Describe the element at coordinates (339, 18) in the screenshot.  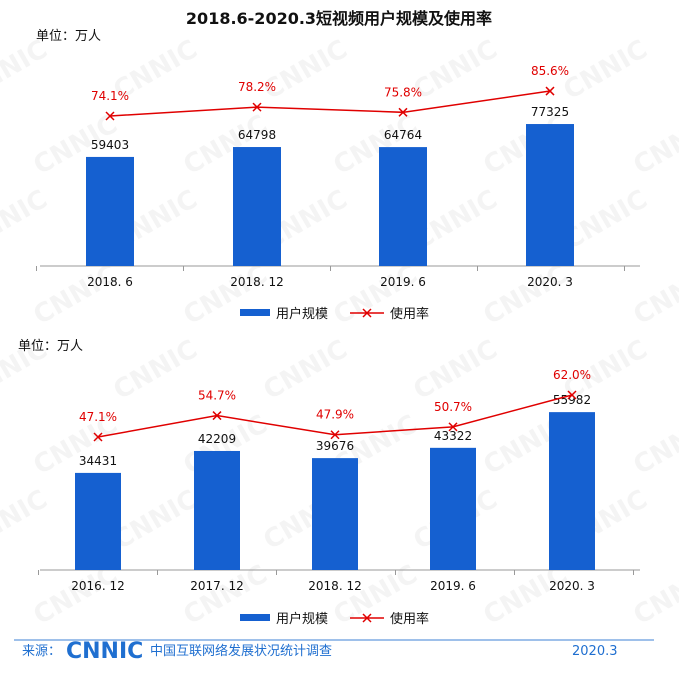
I see `chart-title: 2018.6-2020.3短视频用户规模及使用率` at that location.